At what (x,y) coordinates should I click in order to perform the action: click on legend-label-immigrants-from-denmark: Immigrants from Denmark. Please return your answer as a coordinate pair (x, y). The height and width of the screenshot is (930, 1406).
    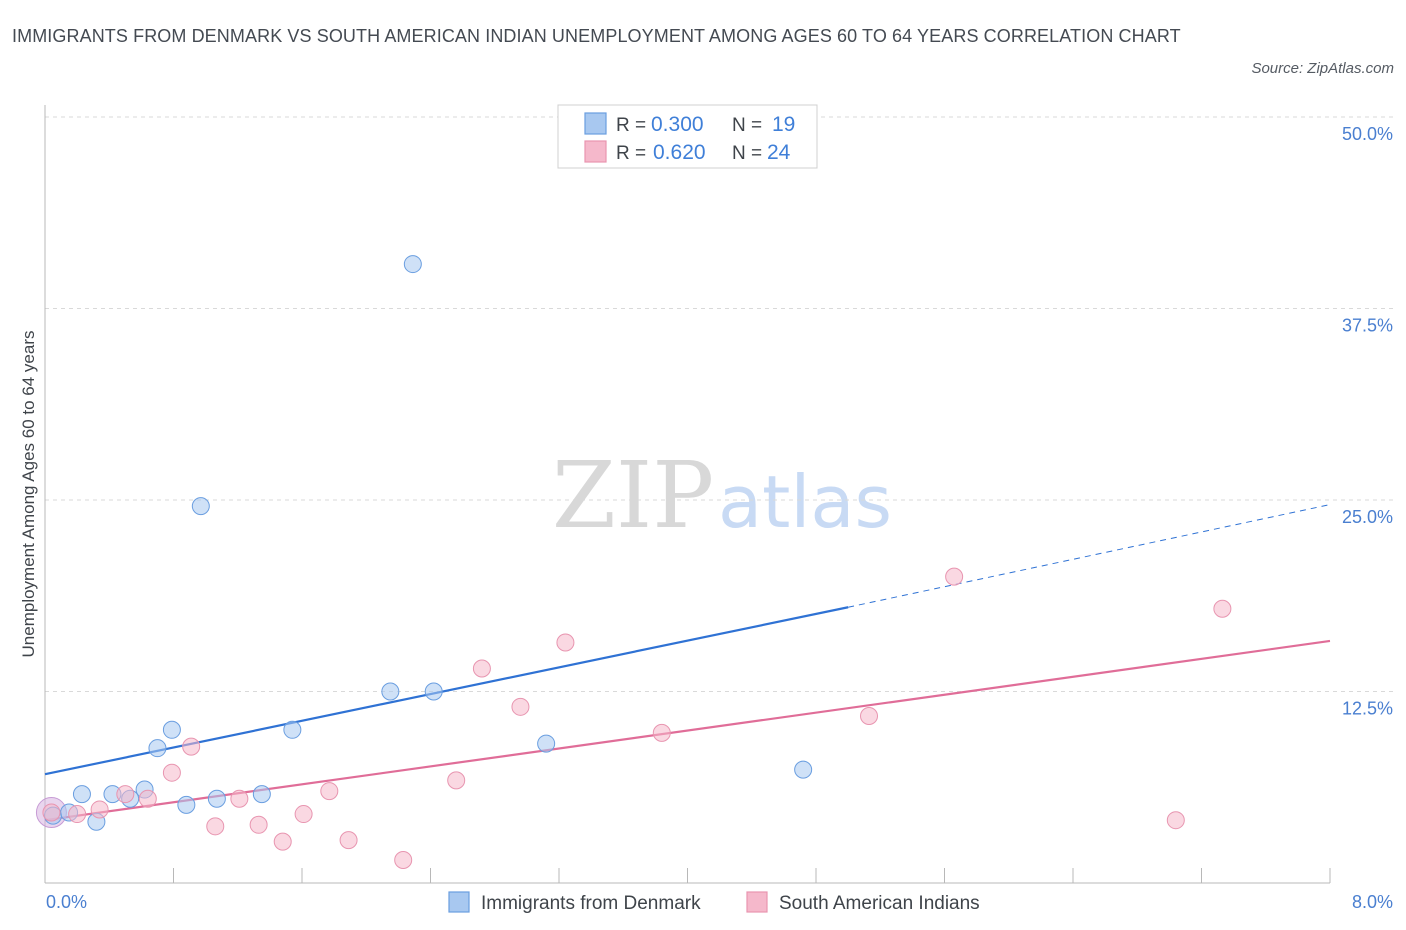
    Looking at the image, I should click on (591, 903).